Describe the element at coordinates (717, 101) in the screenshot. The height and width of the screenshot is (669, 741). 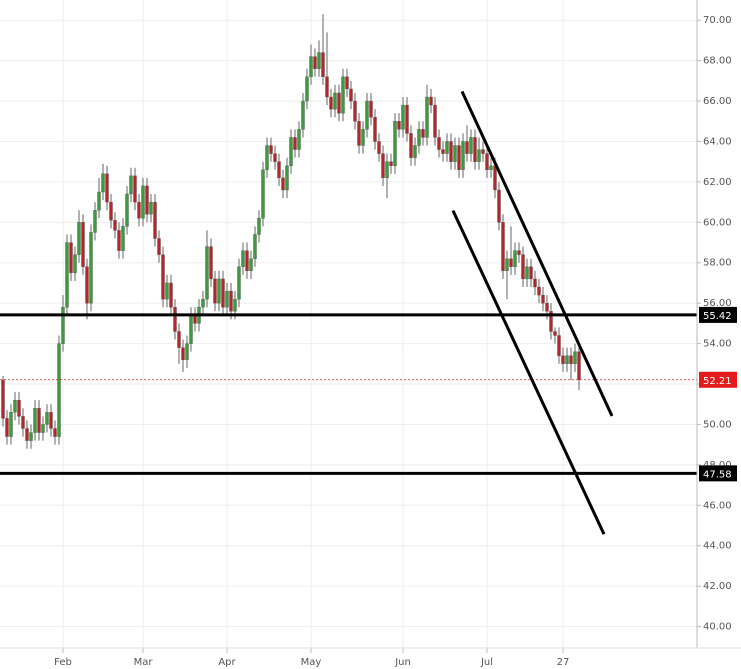
I see `y-tick-label: 66.00` at that location.